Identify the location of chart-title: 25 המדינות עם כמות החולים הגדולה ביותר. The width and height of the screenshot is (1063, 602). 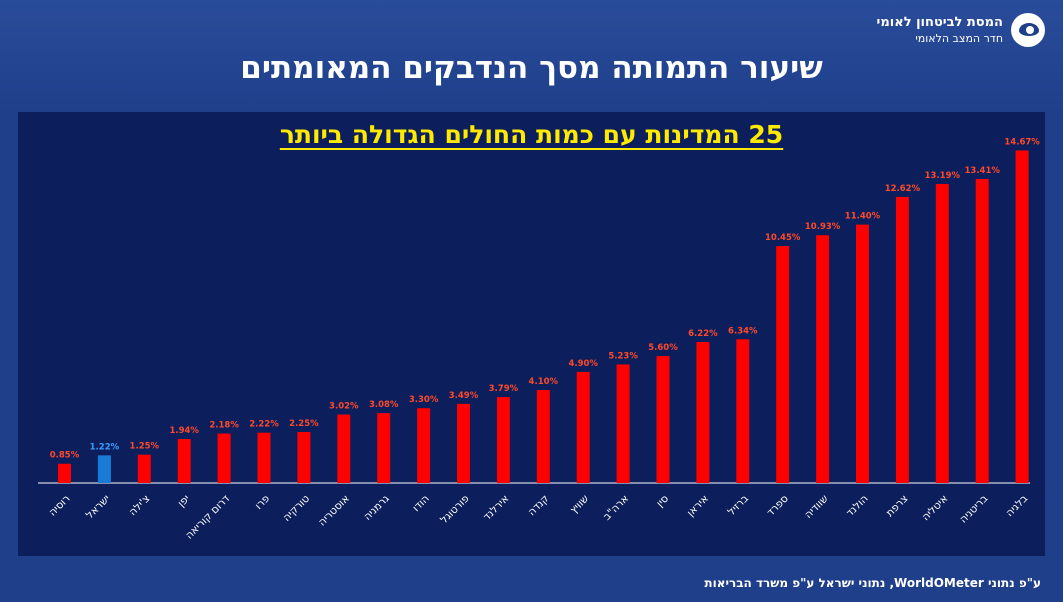
(531, 134).